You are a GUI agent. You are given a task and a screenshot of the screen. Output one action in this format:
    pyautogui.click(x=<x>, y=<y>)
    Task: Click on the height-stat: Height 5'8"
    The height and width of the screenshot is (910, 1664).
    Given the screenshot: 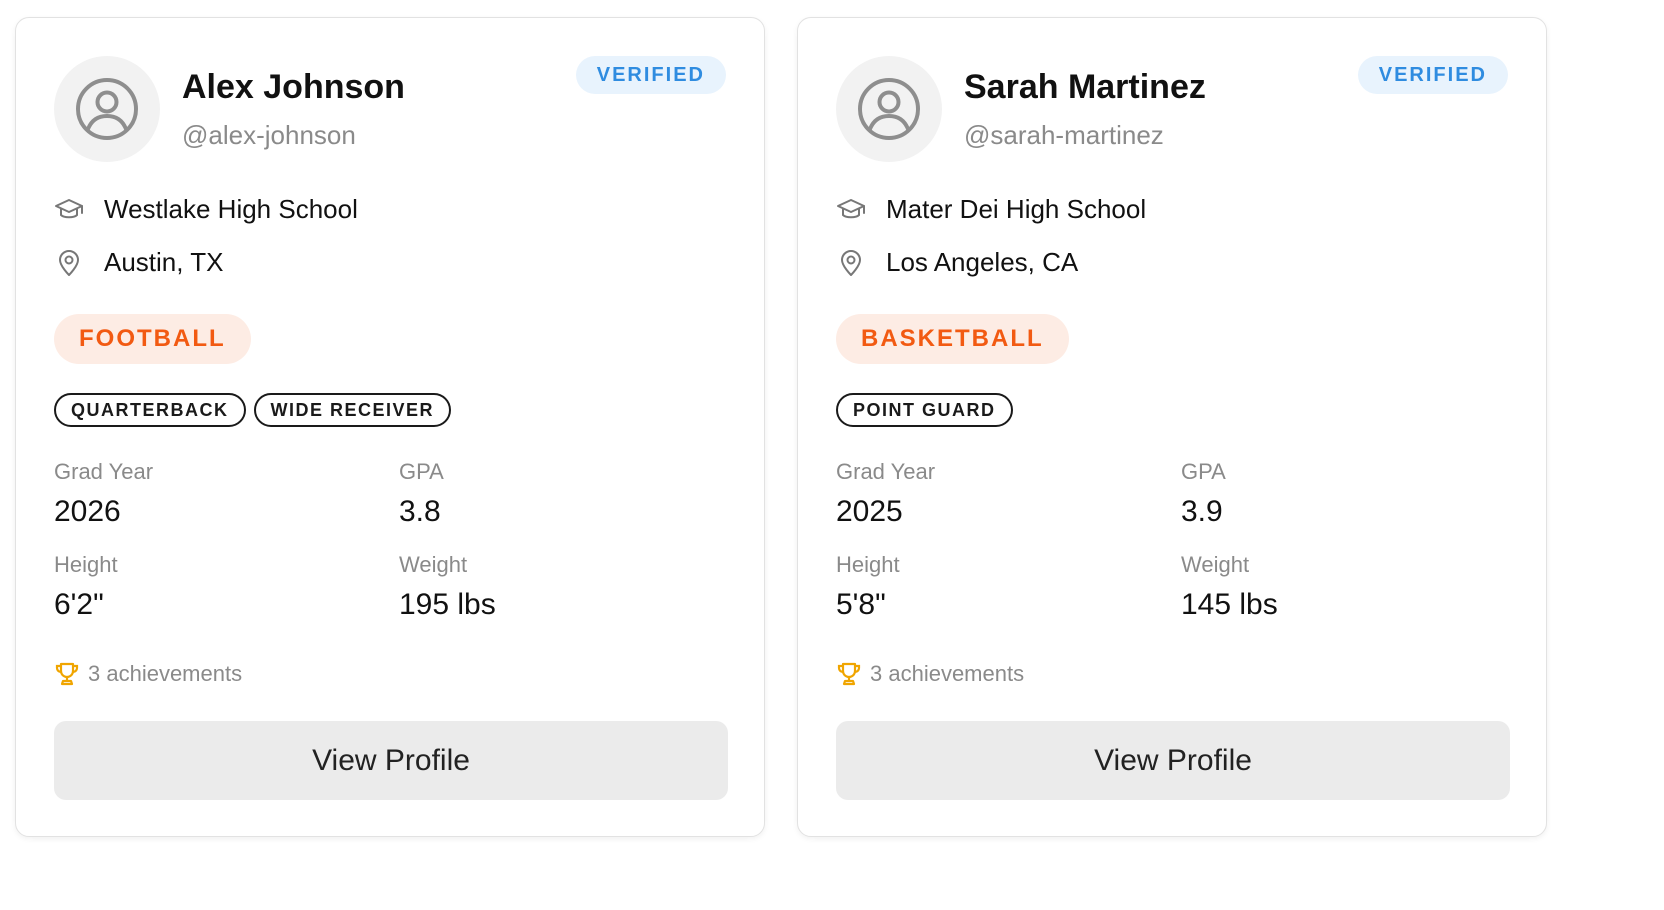 What is the action you would take?
    pyautogui.click(x=868, y=587)
    